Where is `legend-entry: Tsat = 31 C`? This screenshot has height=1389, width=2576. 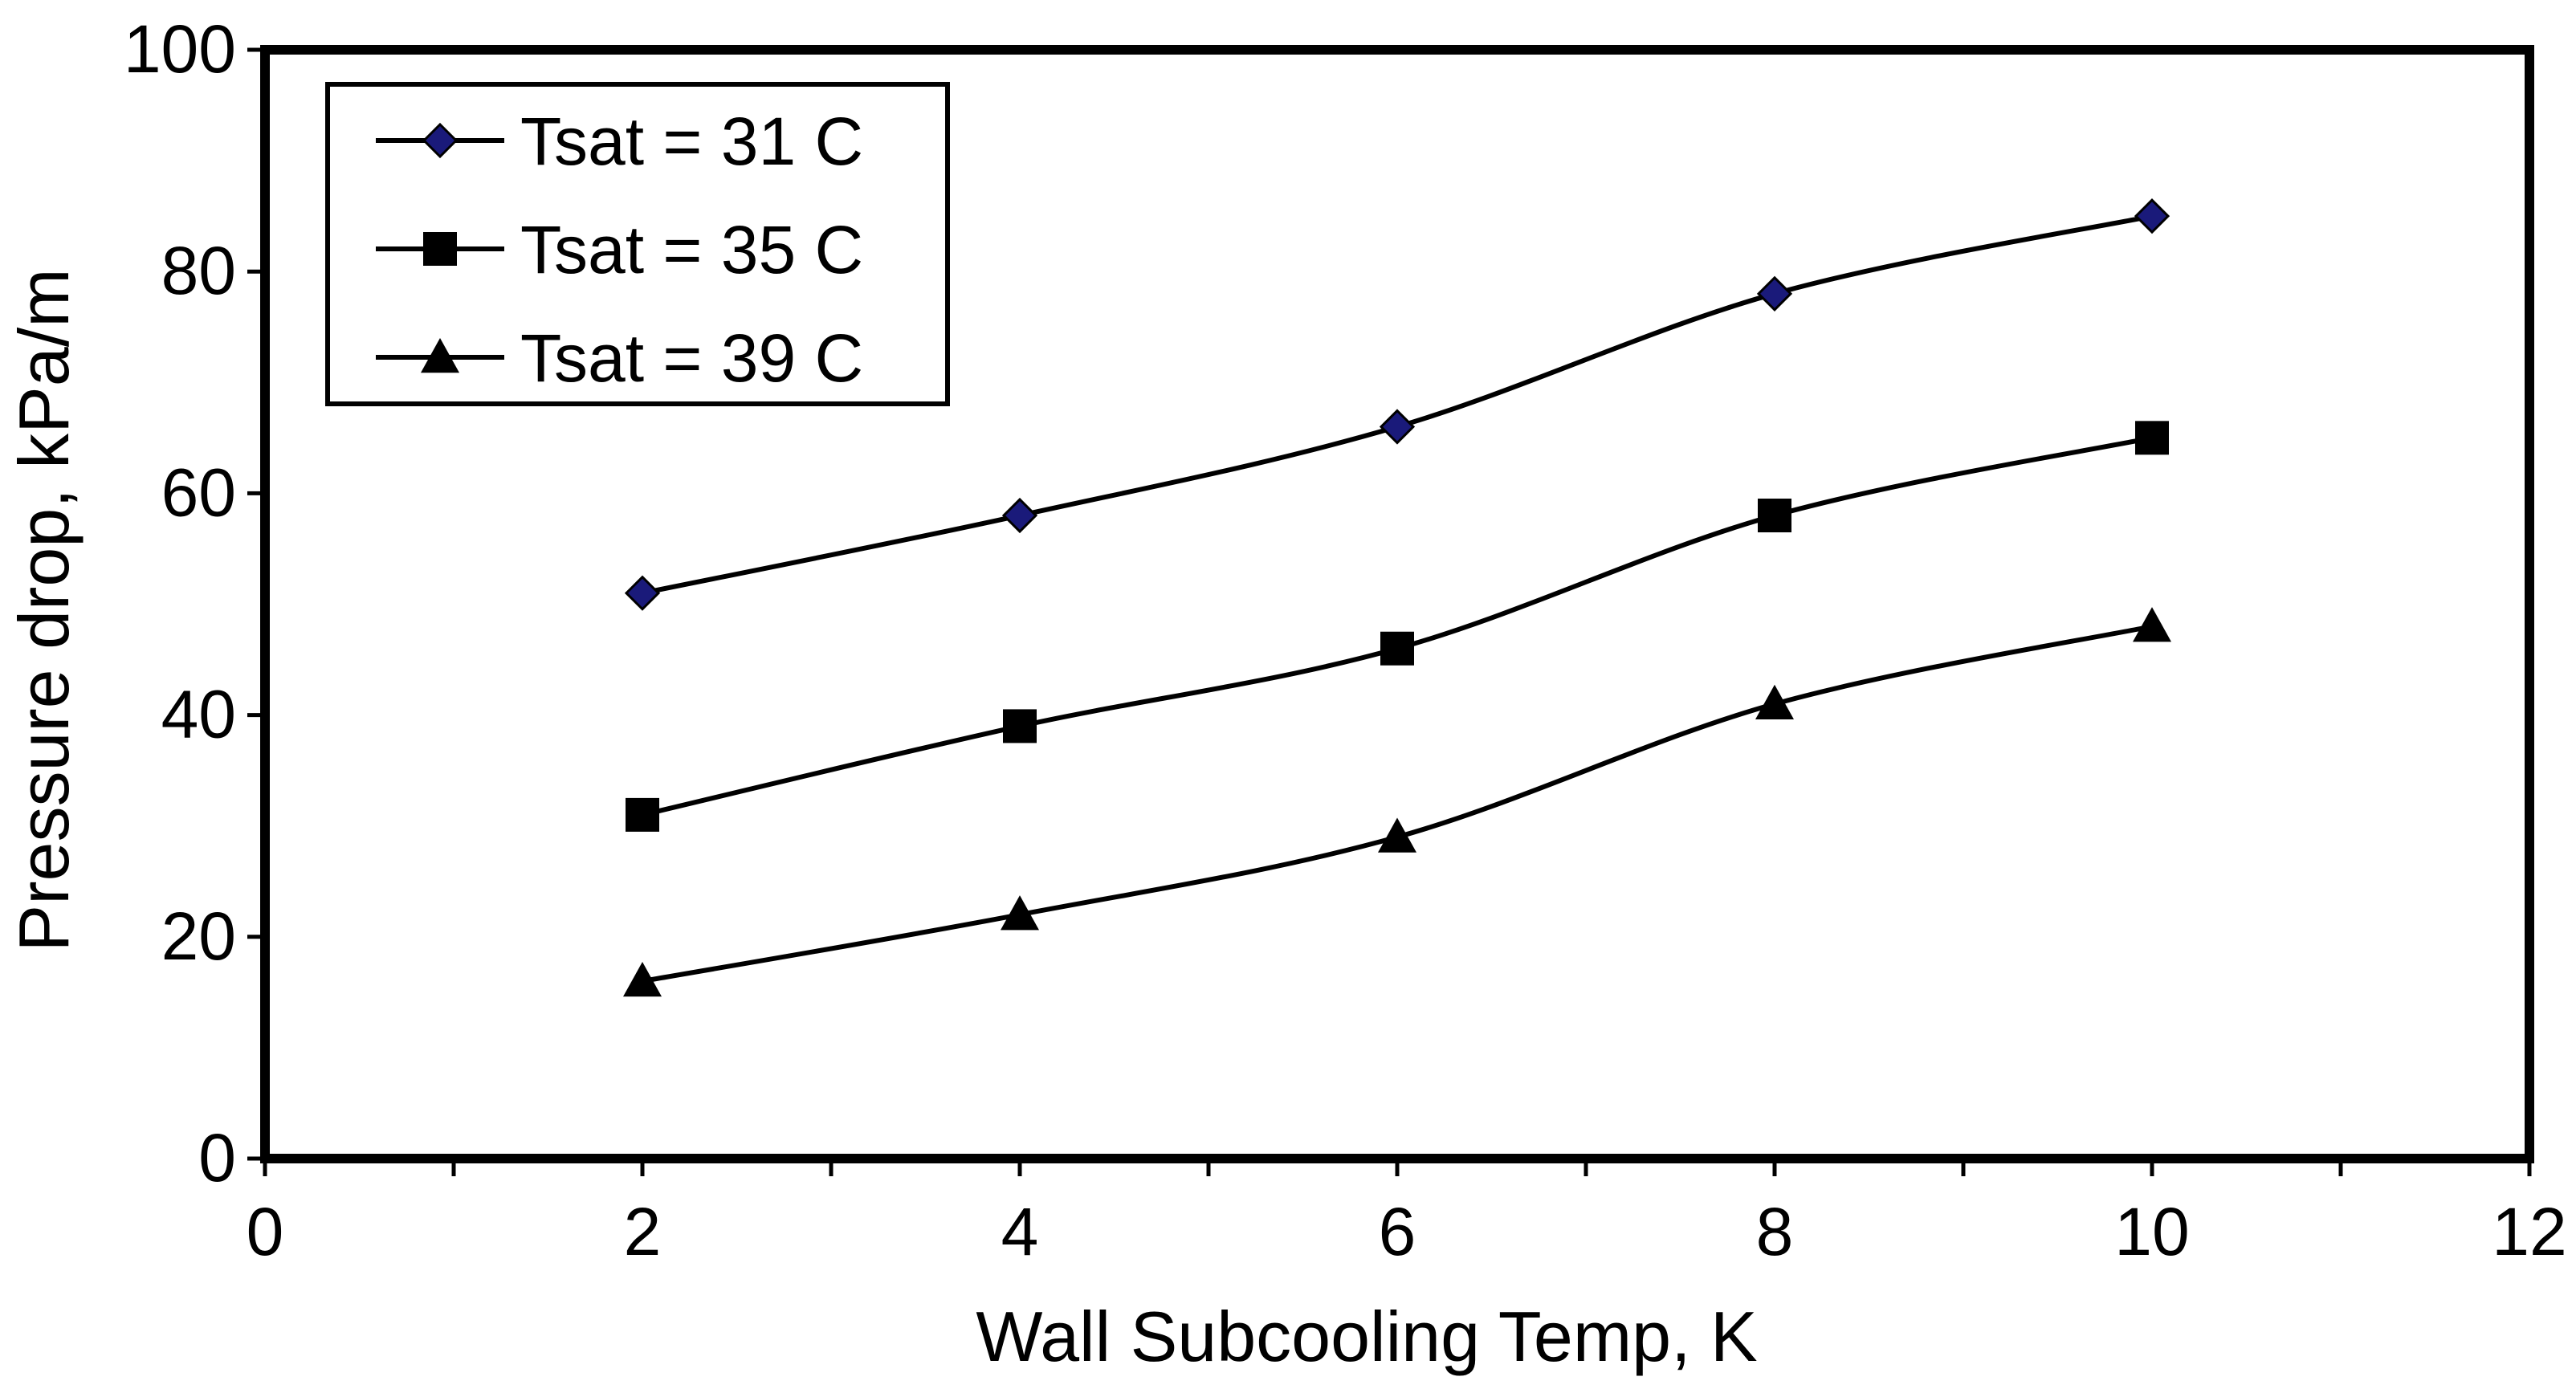
legend-entry: Tsat = 31 C is located at coordinates (619, 141).